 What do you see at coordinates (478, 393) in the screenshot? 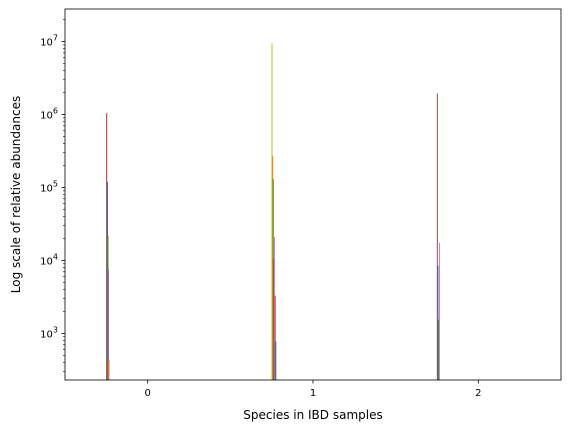
I see `x-tick-label: 2` at bounding box center [478, 393].